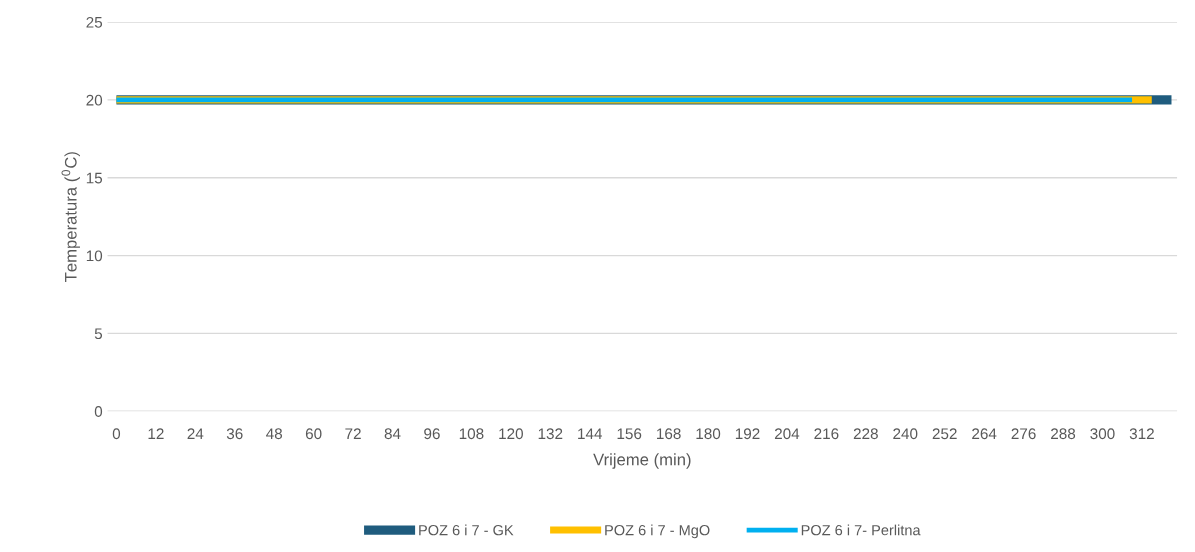 The width and height of the screenshot is (1195, 552). Describe the element at coordinates (70, 217) in the screenshot. I see `y-axis-title: Temperatura ($^{0}$C)` at that location.